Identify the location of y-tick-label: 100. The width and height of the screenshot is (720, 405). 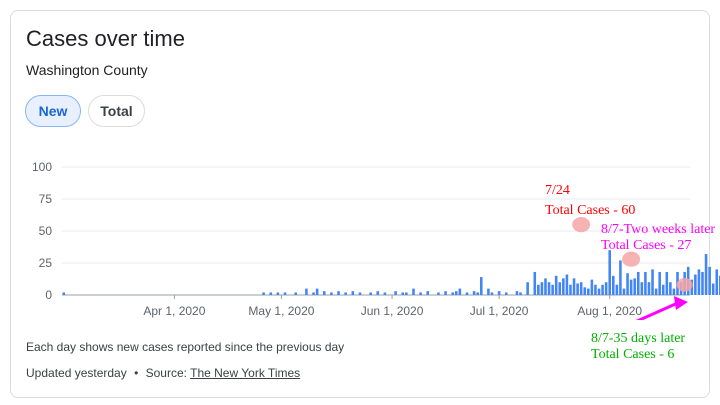
(42, 167).